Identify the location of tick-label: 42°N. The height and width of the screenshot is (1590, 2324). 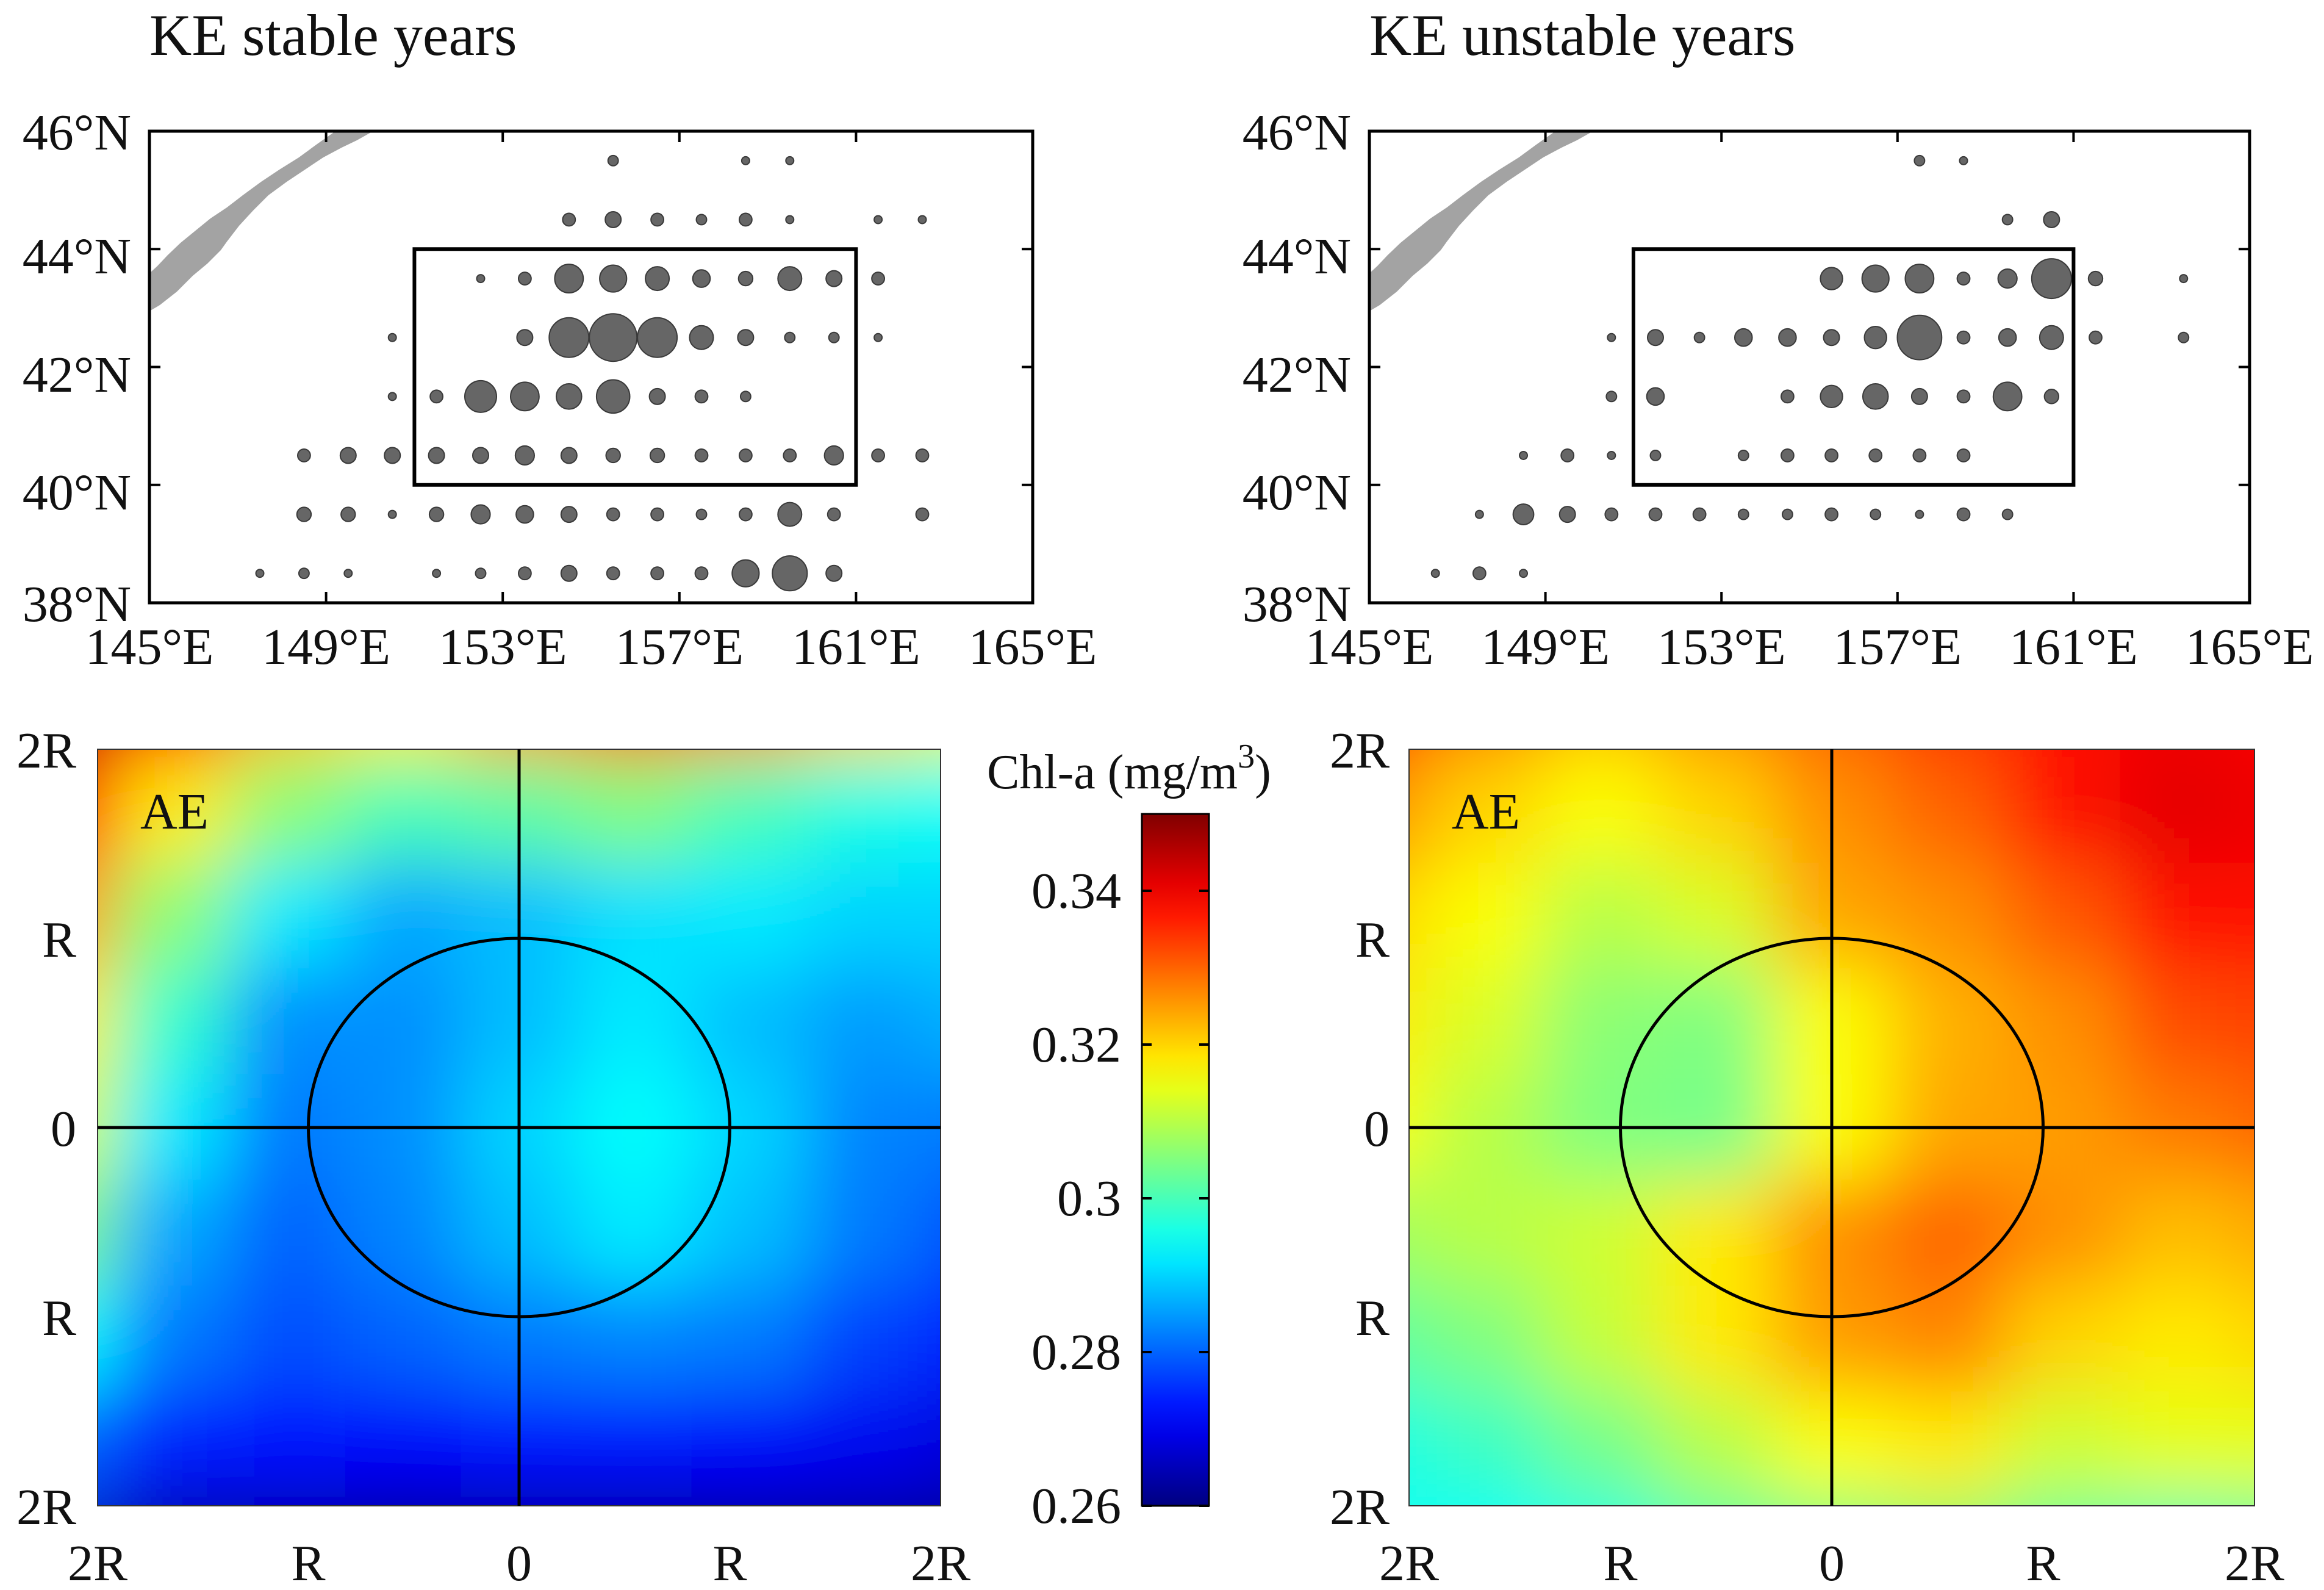
(1297, 375).